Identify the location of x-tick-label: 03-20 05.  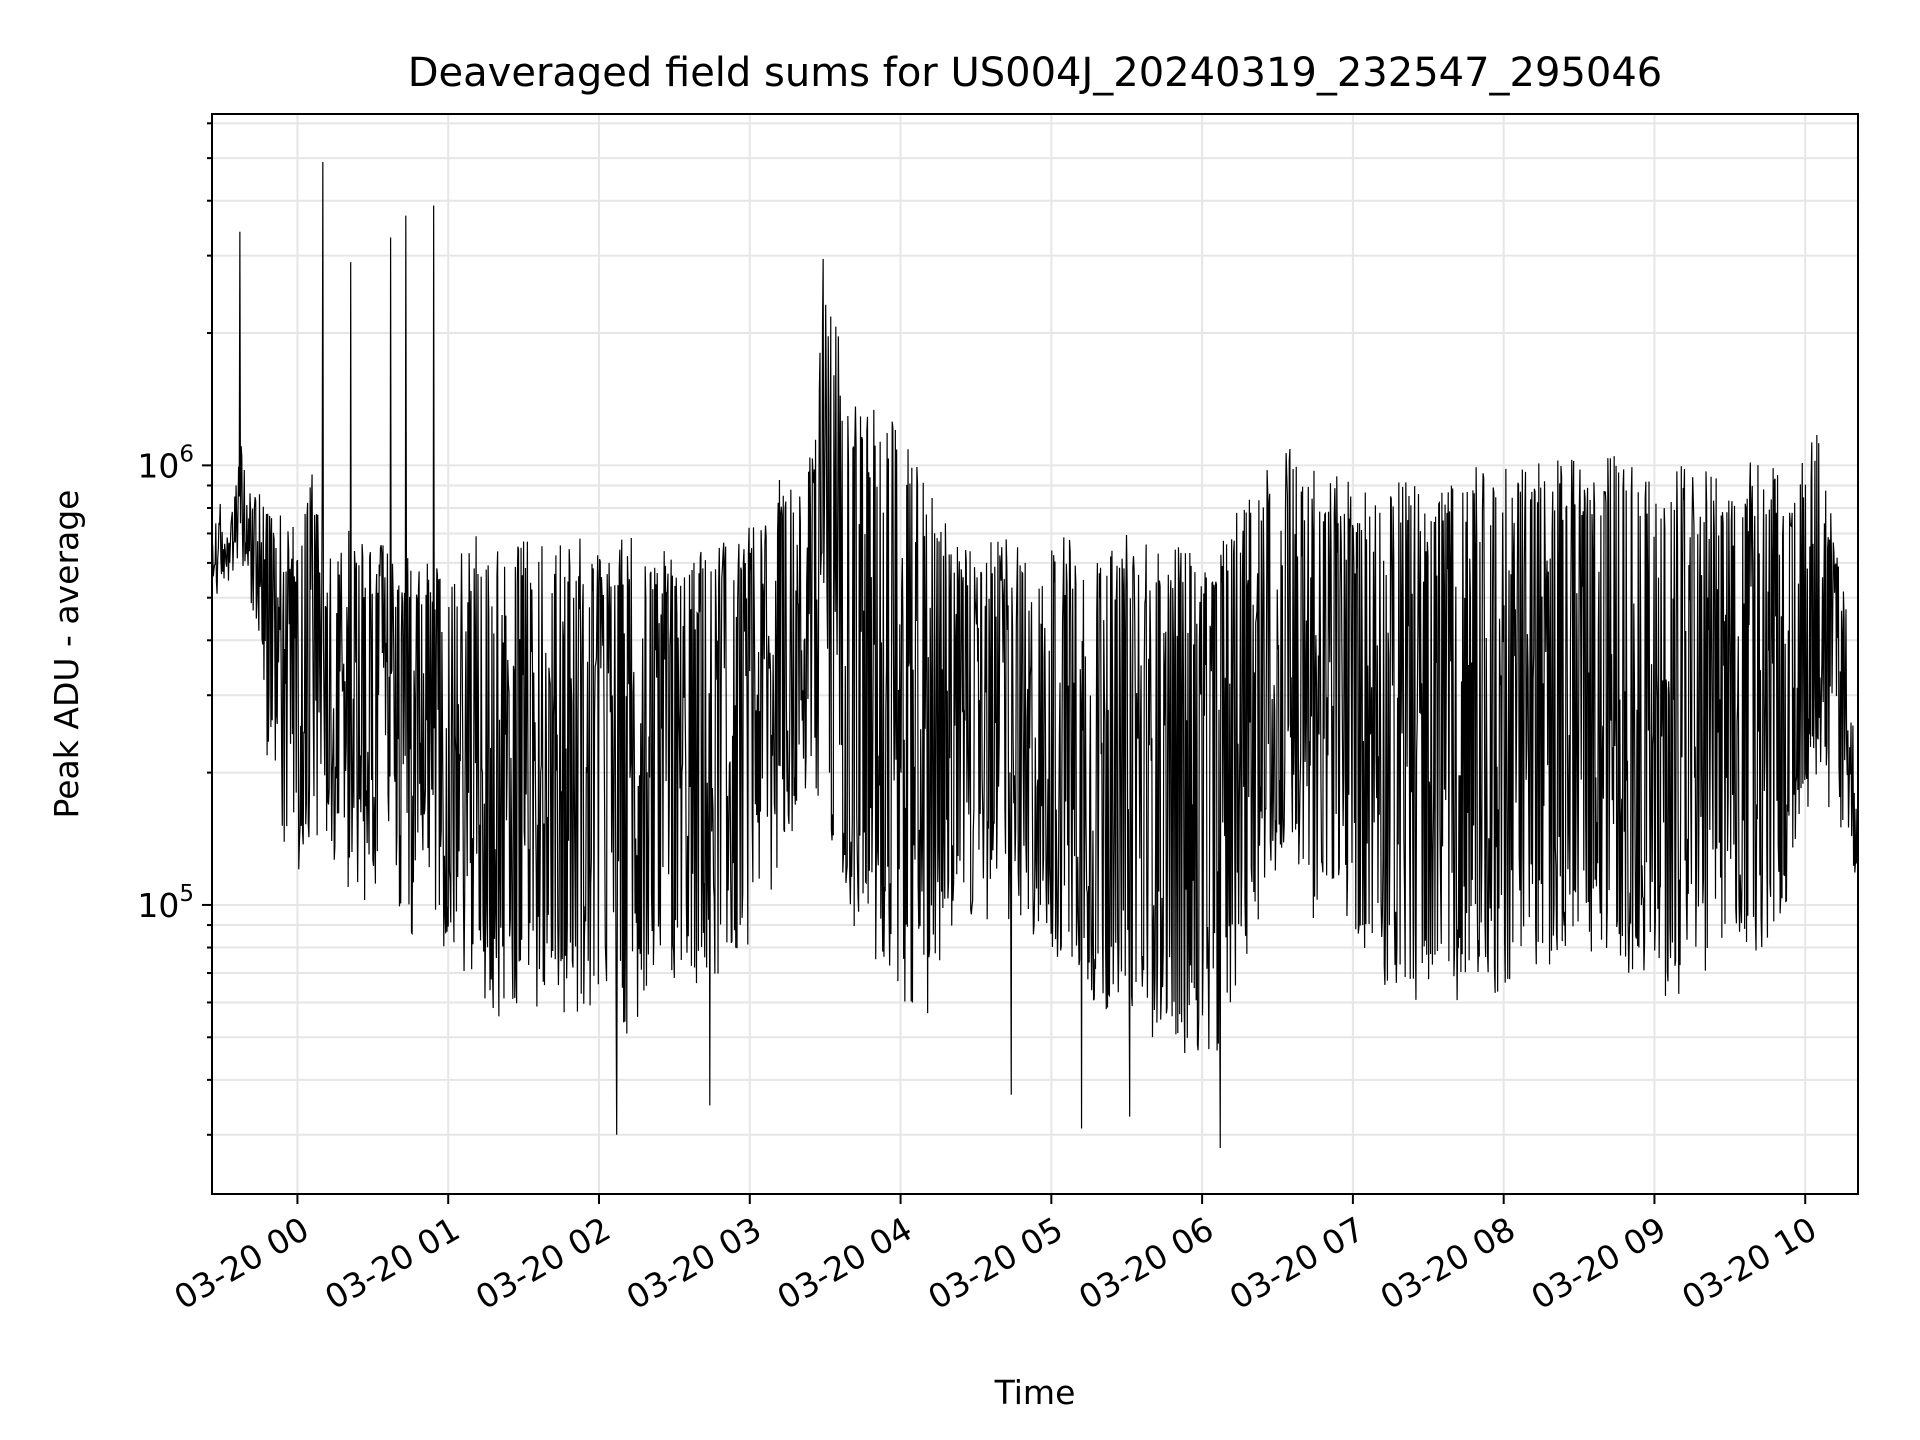
(995, 1263).